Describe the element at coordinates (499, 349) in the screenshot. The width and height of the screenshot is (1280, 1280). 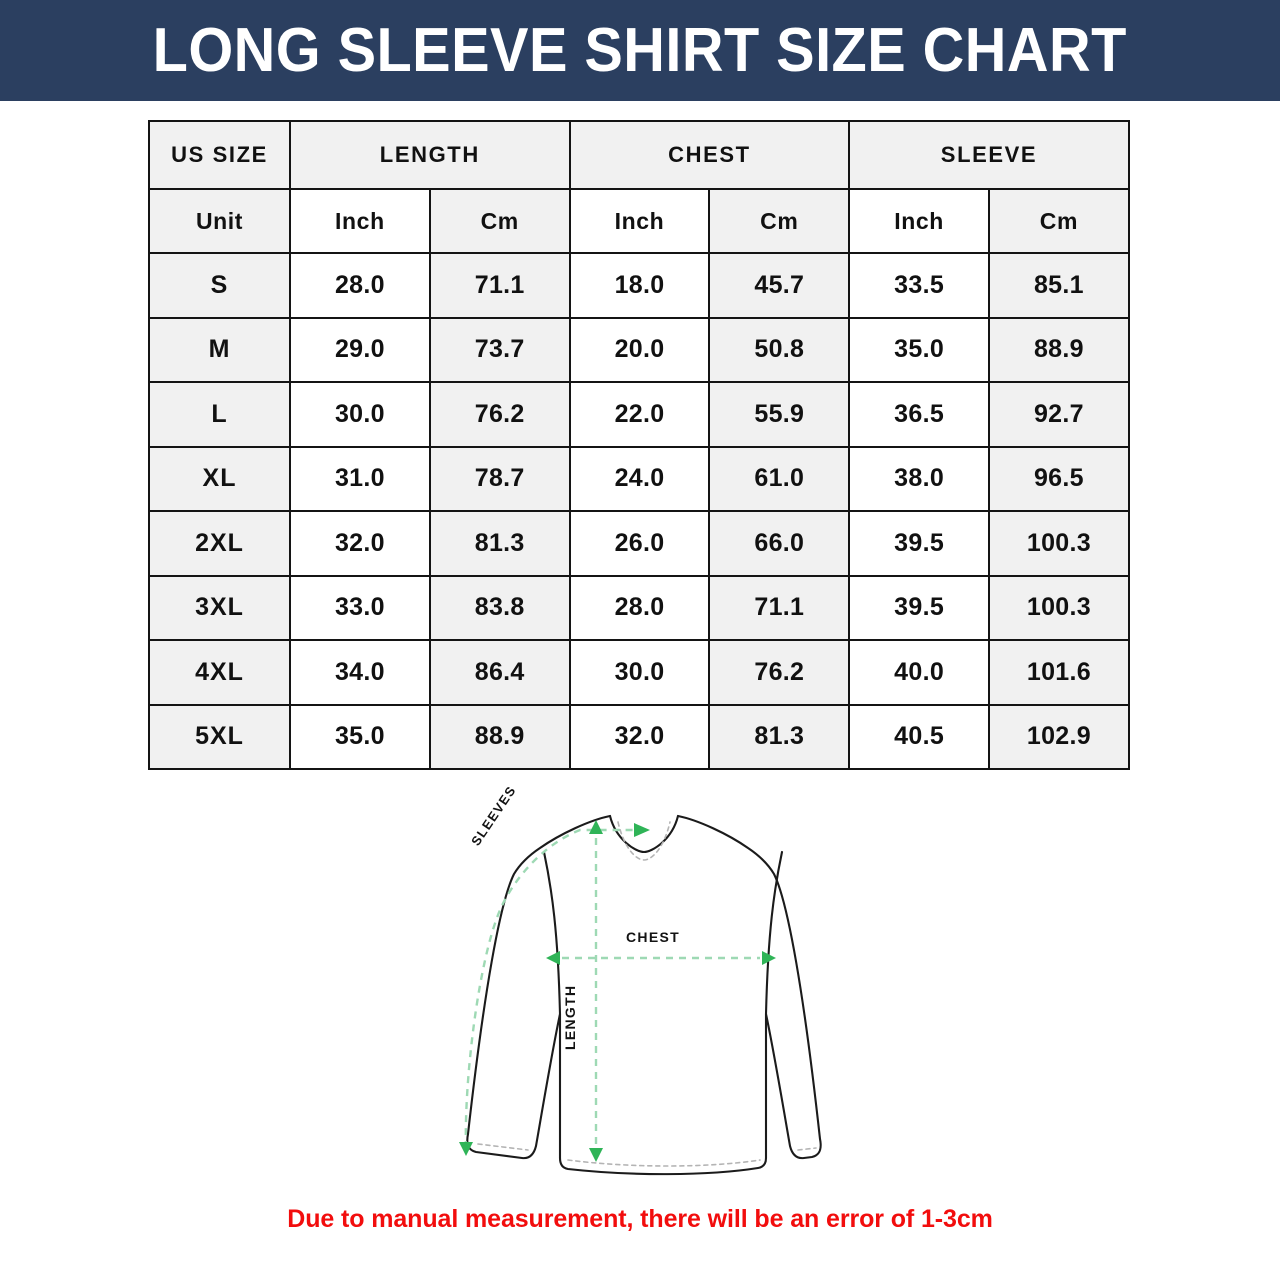
I see `cell-length-cm: 73.7` at that location.